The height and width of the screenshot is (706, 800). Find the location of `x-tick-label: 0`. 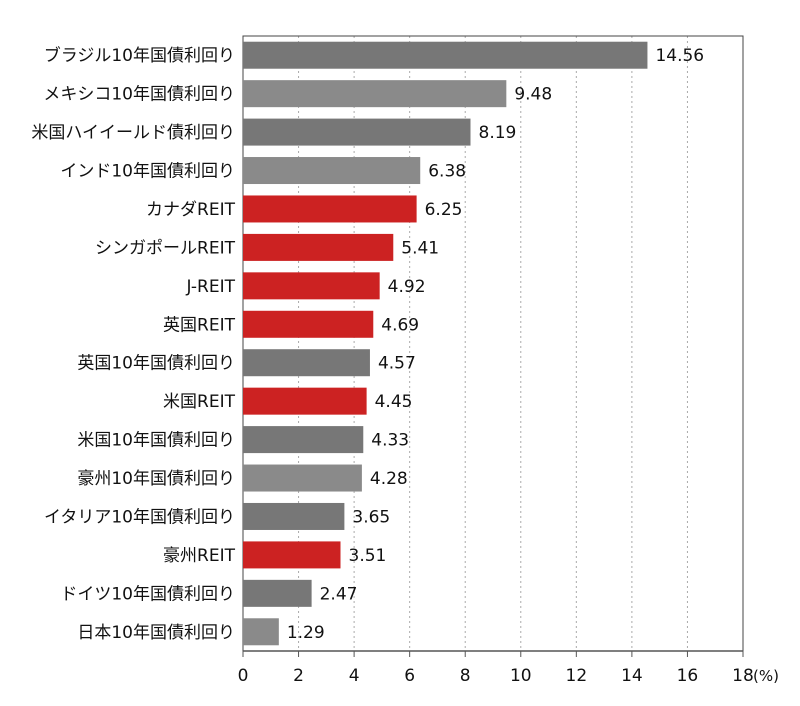

x-tick-label: 0 is located at coordinates (243, 676).